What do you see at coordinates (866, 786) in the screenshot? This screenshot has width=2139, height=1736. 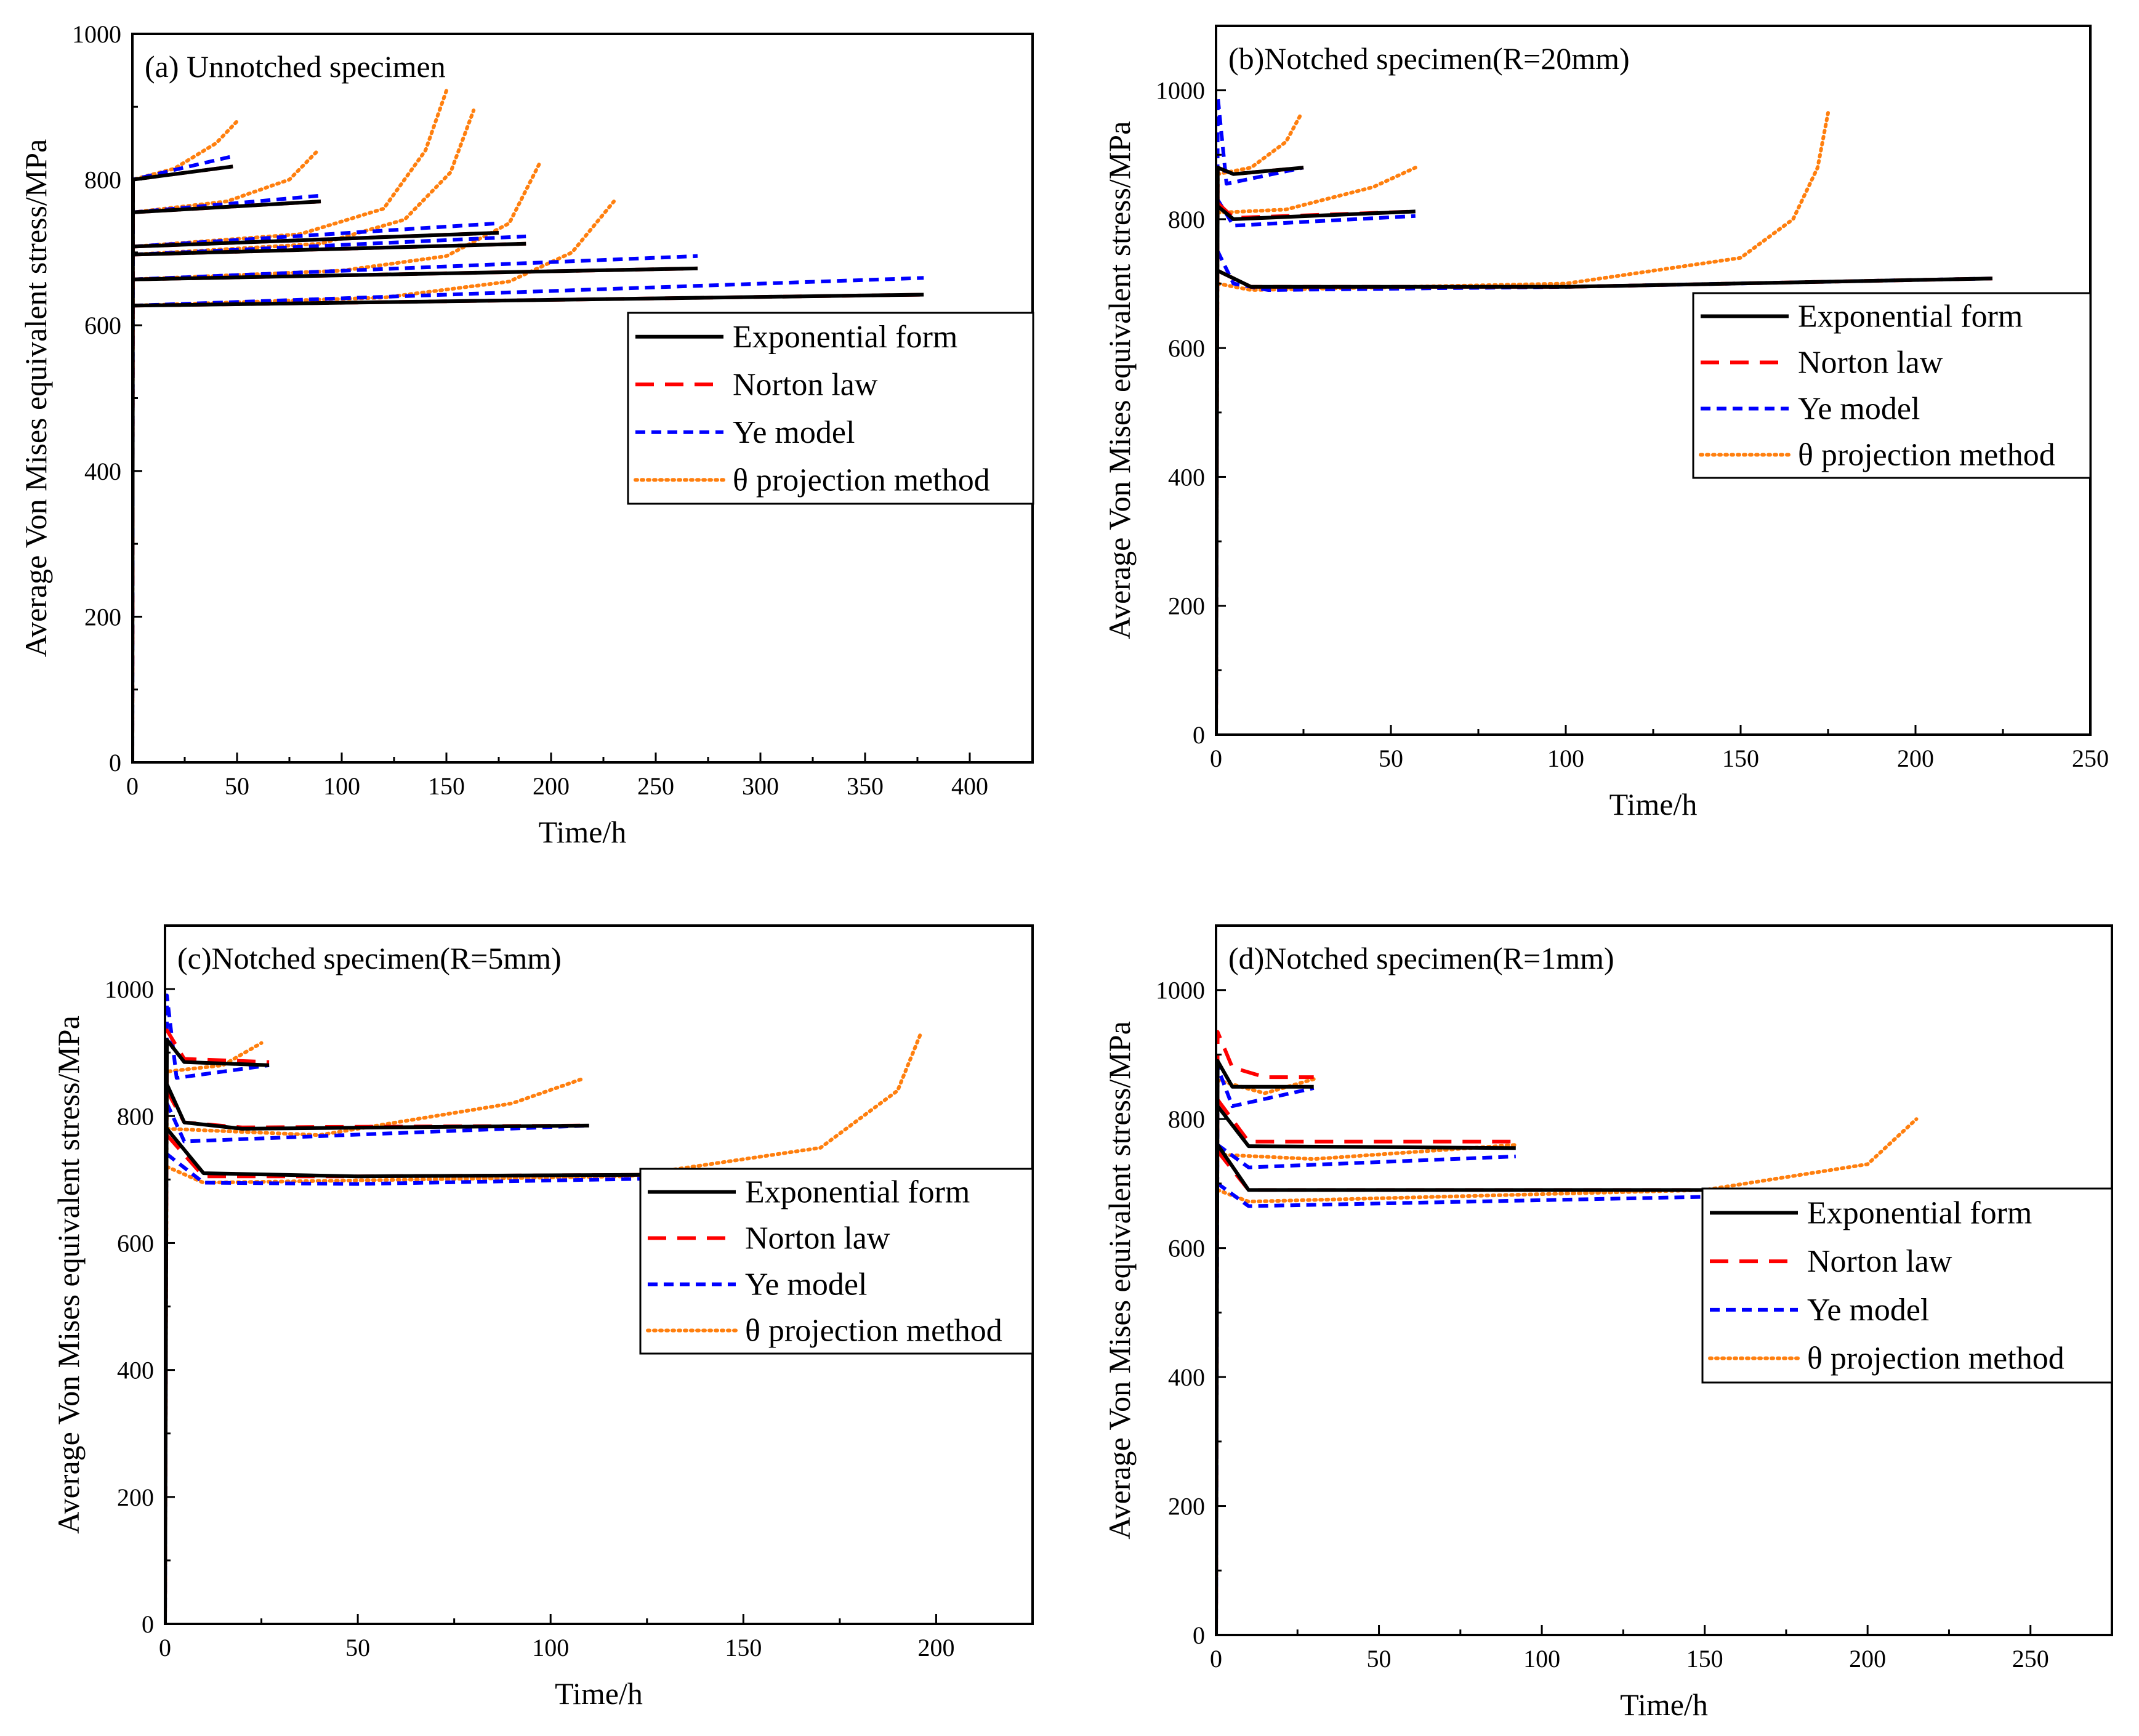 I see `x-tick-label: 350` at bounding box center [866, 786].